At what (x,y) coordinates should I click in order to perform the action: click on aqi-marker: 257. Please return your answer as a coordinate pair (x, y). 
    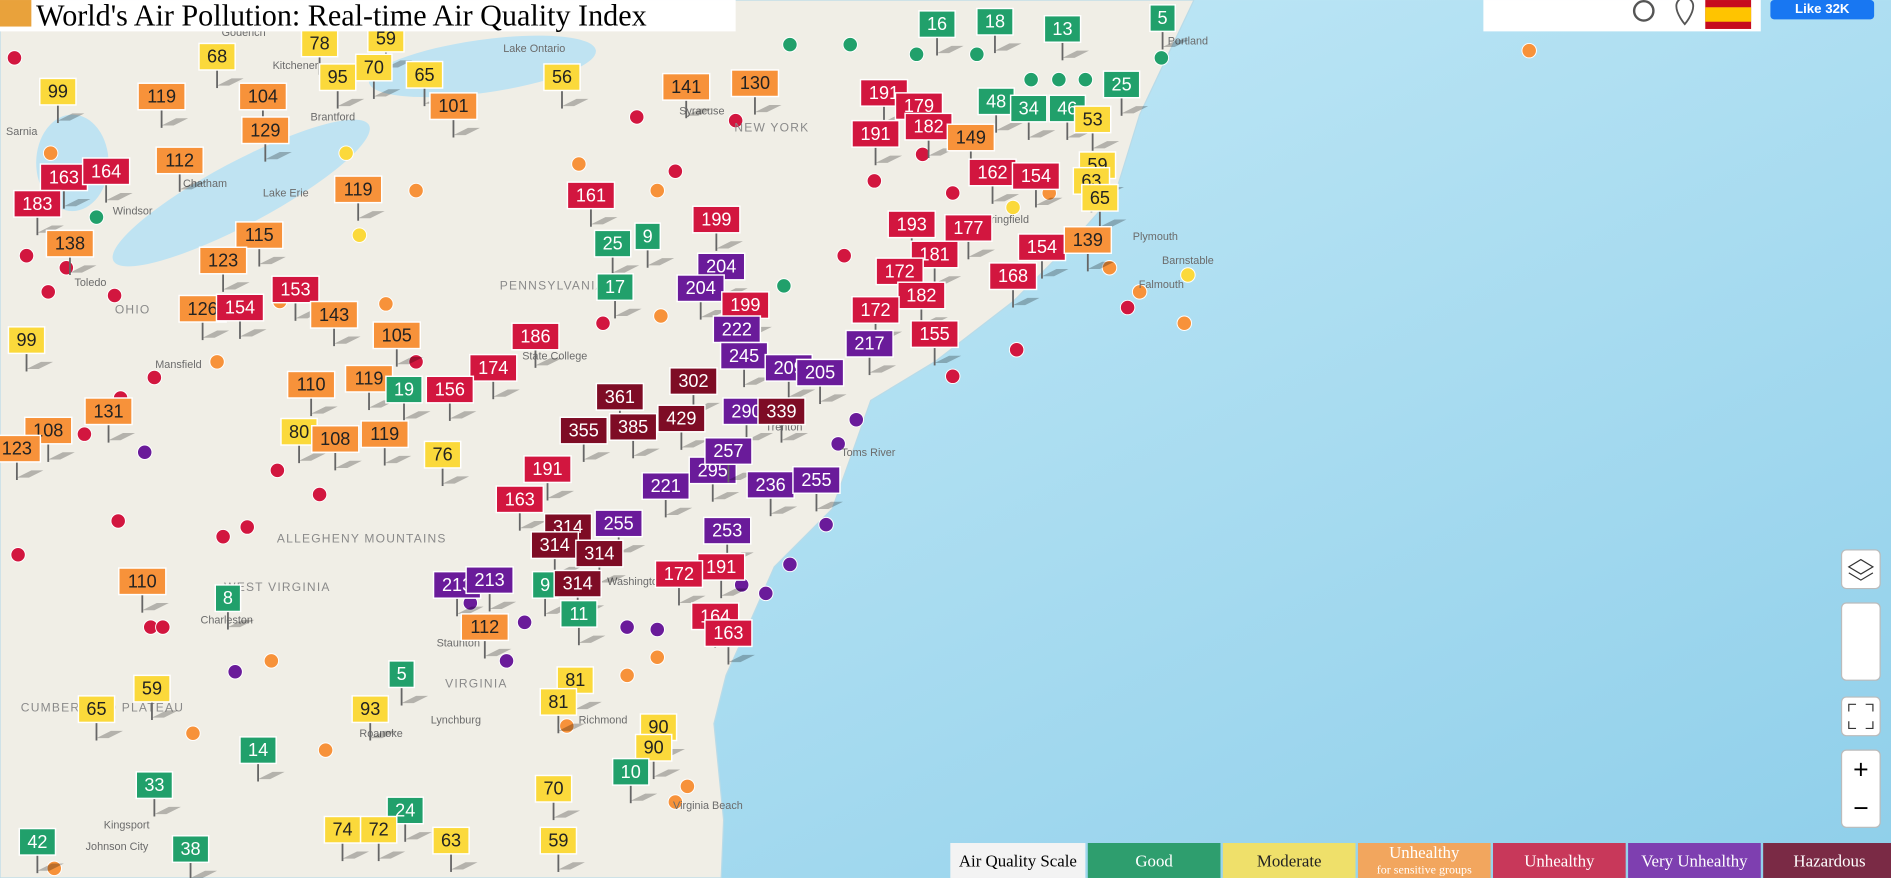
    Looking at the image, I should click on (729, 460).